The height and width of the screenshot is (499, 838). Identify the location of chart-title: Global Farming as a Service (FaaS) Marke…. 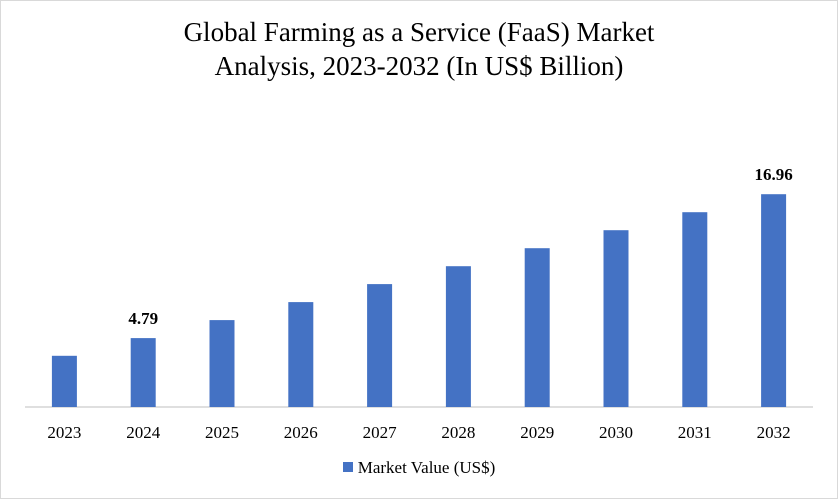
(419, 49).